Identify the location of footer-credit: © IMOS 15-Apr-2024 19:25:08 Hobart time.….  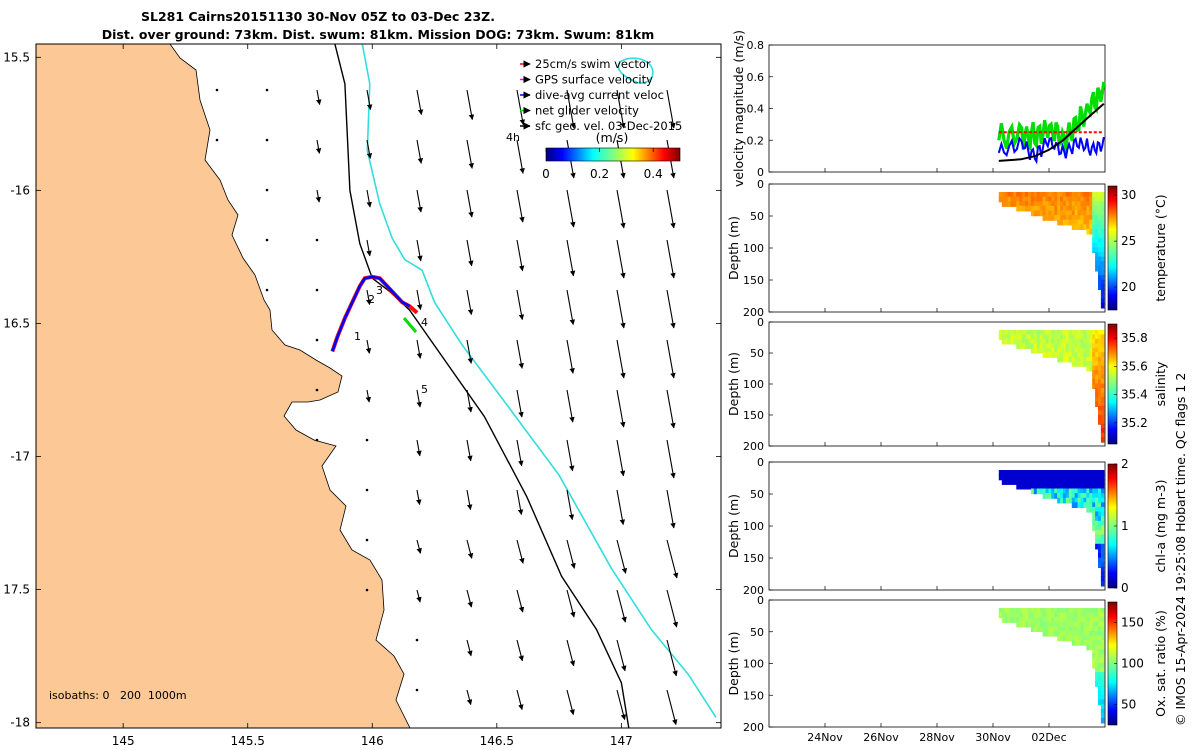
(1180, 549).